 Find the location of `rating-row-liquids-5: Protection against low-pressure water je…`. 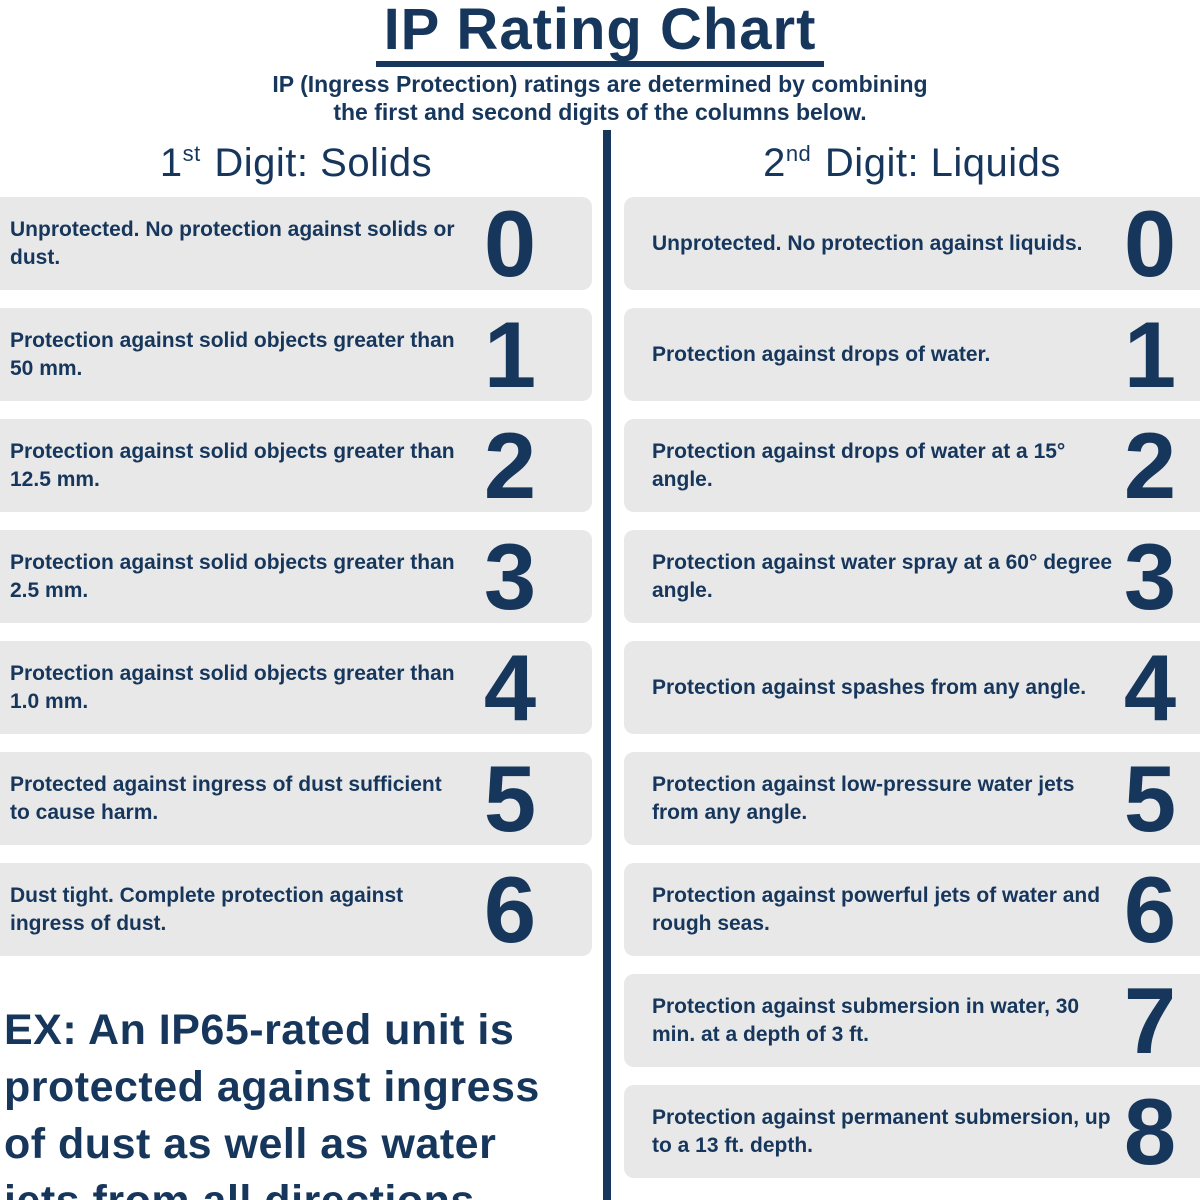

rating-row-liquids-5: Protection against low-pressure water je… is located at coordinates (912, 798).